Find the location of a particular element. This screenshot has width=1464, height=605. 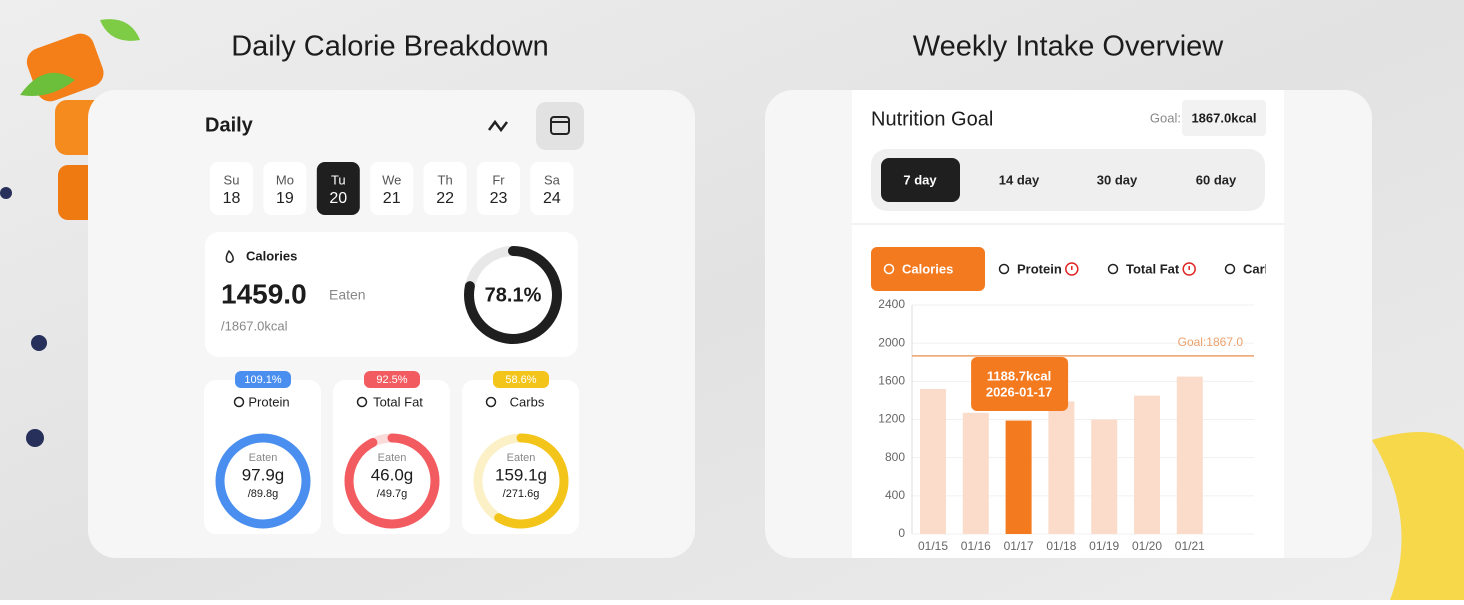

macro-amount: 46.0g is located at coordinates (392, 474).